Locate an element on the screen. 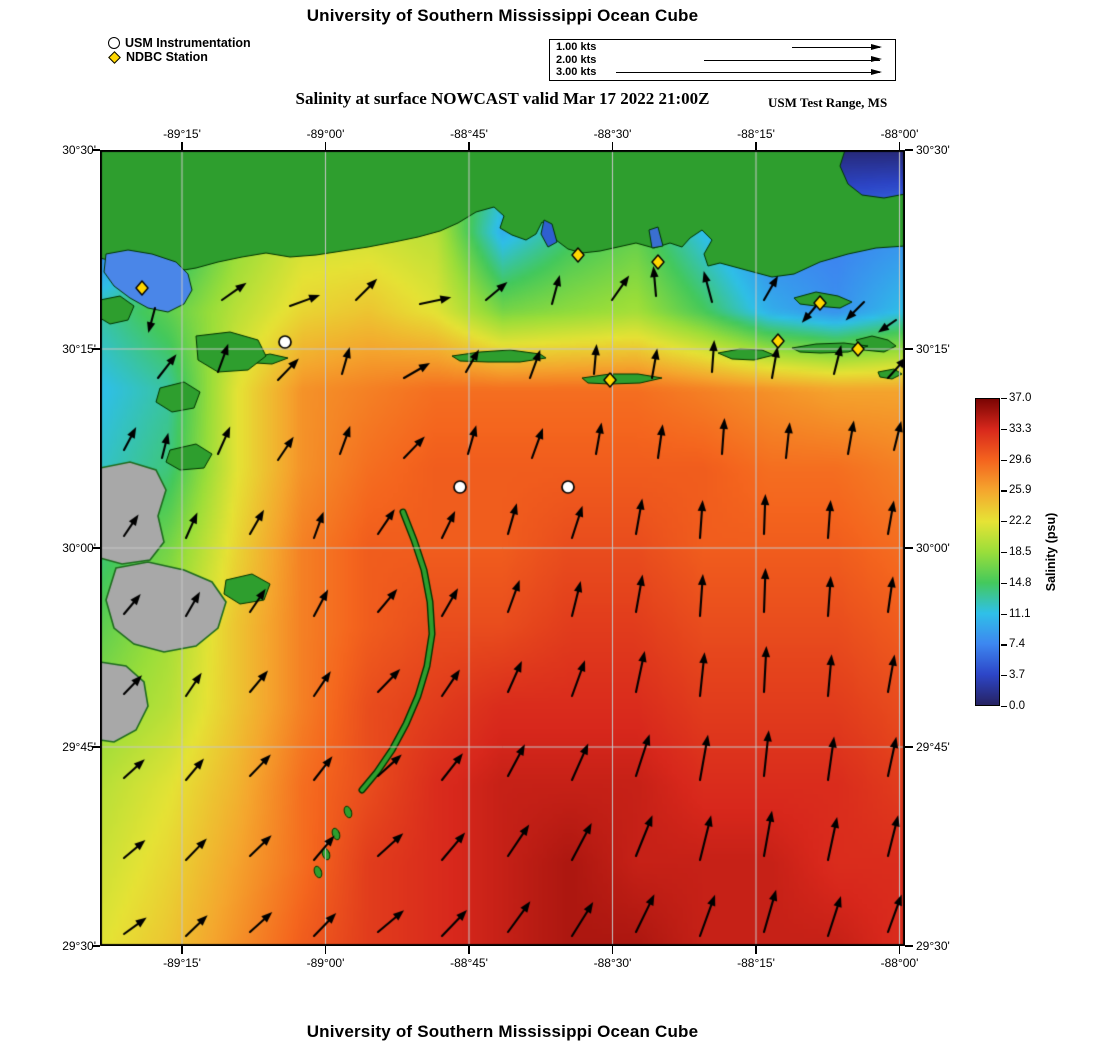  vector-scale-value-label: 1.00 kts is located at coordinates (576, 47).